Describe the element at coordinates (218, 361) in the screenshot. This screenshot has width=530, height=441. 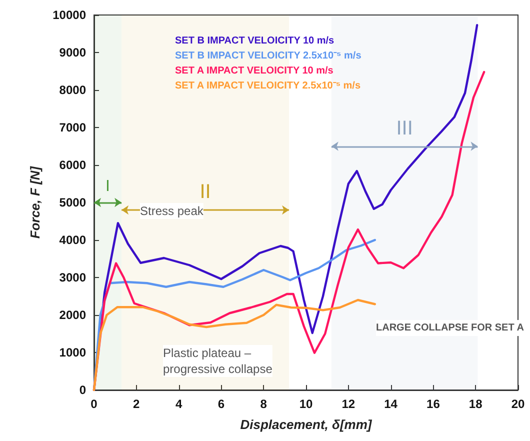
I see `annotation: Plastic plateau – progressive collapse` at that location.